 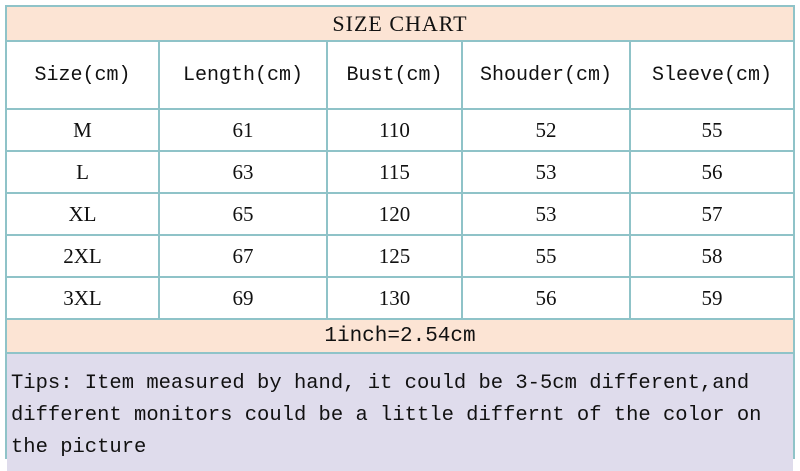 I want to click on cell: XL, so click(x=83, y=214).